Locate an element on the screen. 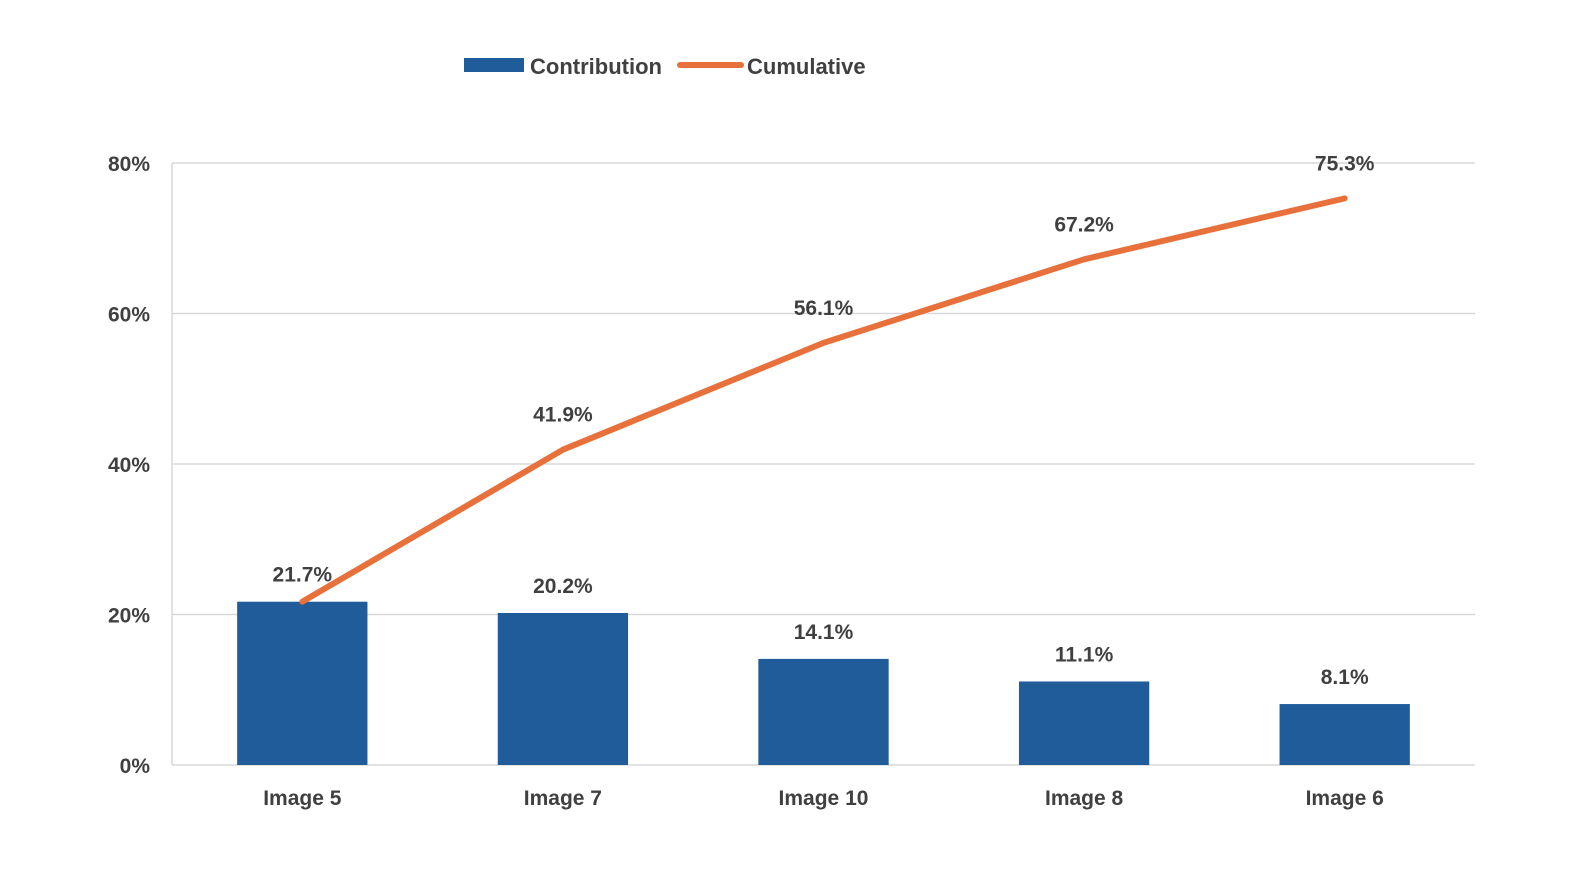 The height and width of the screenshot is (880, 1586). line-data-label: 41.9% is located at coordinates (563, 415).